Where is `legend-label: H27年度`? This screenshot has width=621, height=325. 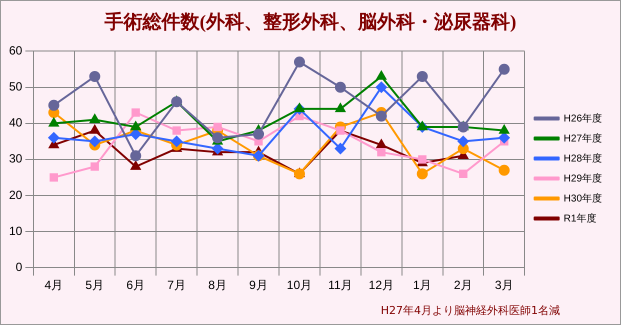
legend-label: H27年度 is located at coordinates (583, 138).